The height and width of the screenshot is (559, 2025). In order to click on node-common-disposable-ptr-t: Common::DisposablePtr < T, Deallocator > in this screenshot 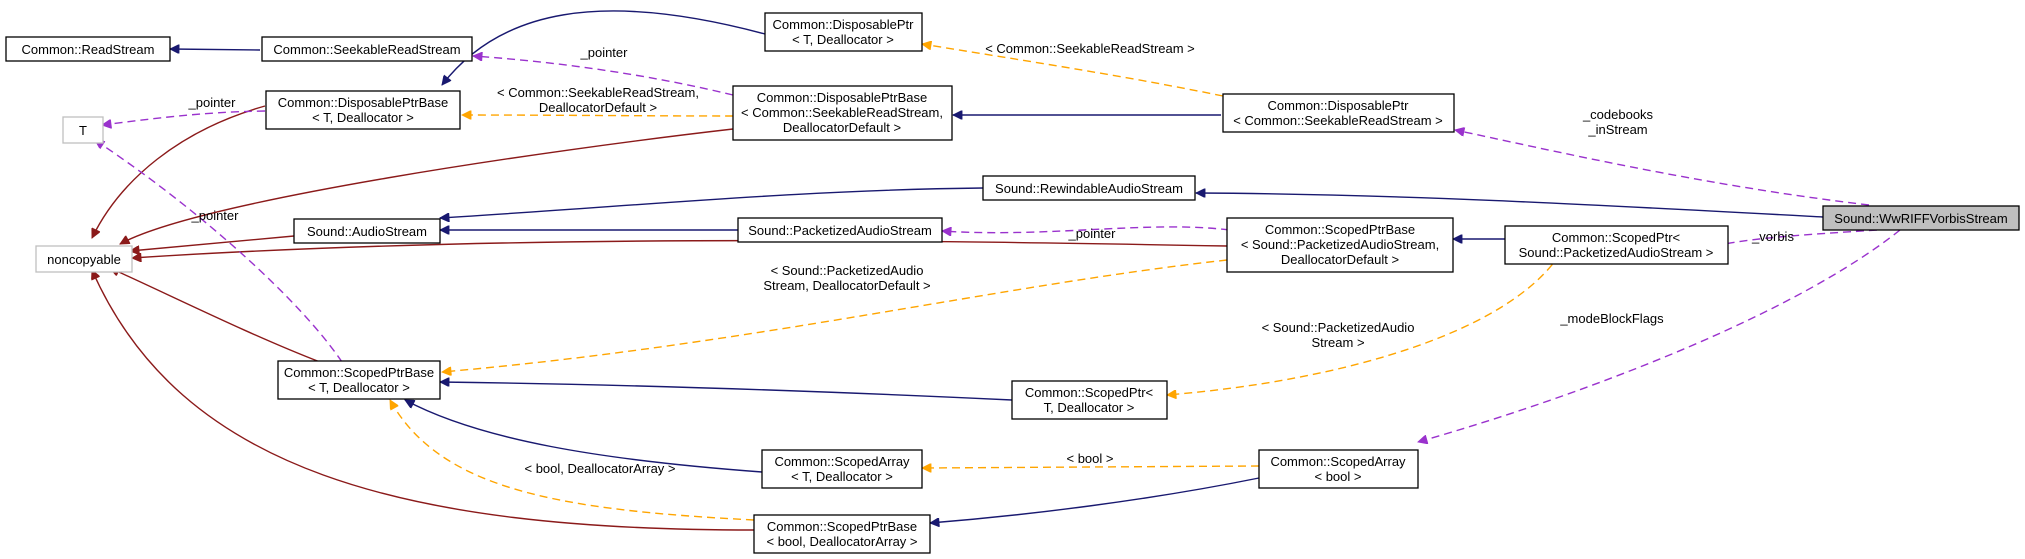, I will do `click(843, 32)`.